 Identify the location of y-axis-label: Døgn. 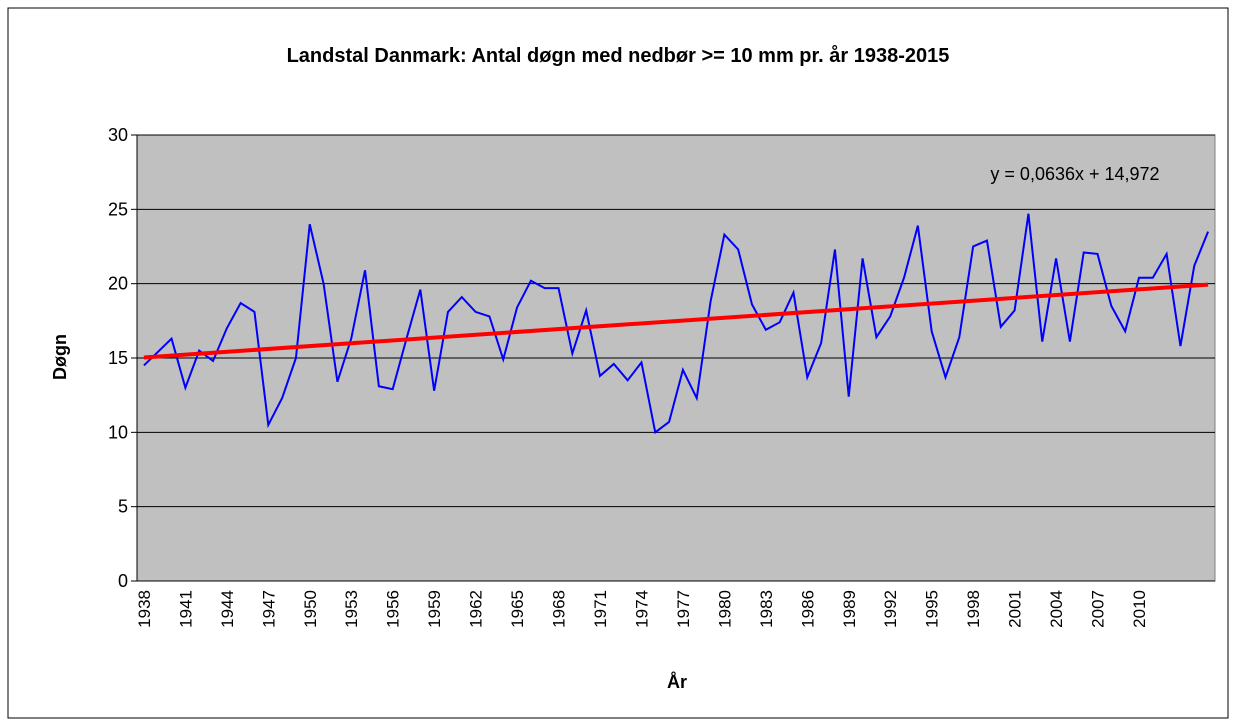
(60, 357).